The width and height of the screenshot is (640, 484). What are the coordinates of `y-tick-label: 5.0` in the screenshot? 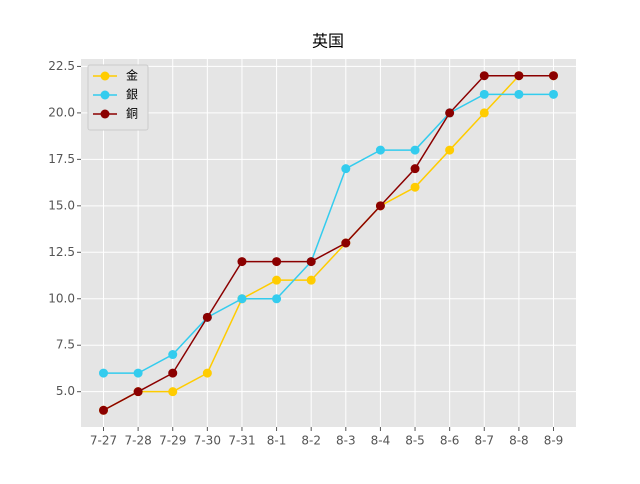 It's located at (65, 391).